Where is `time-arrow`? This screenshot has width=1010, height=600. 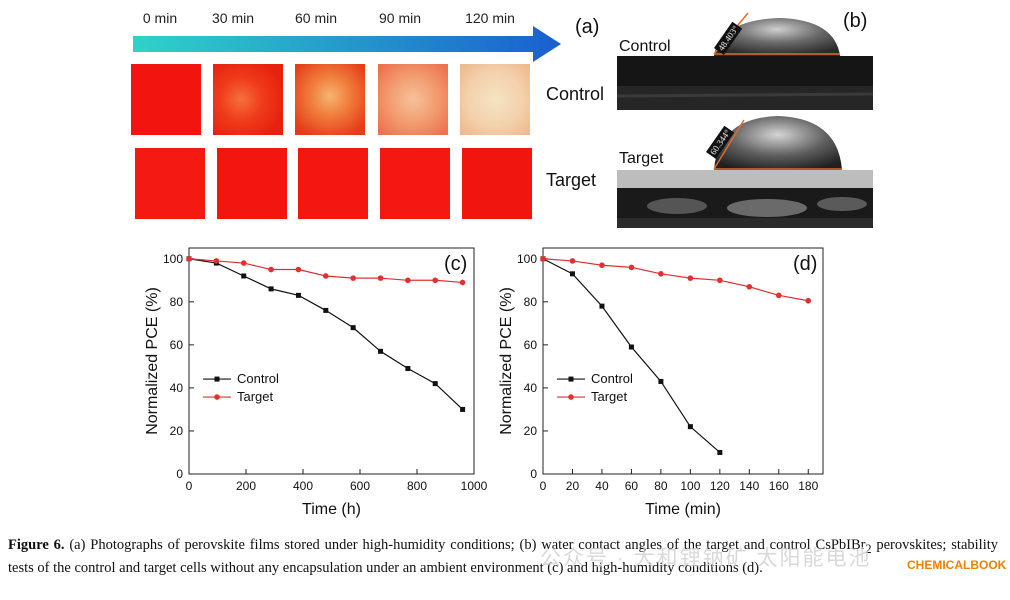 time-arrow is located at coordinates (347, 44).